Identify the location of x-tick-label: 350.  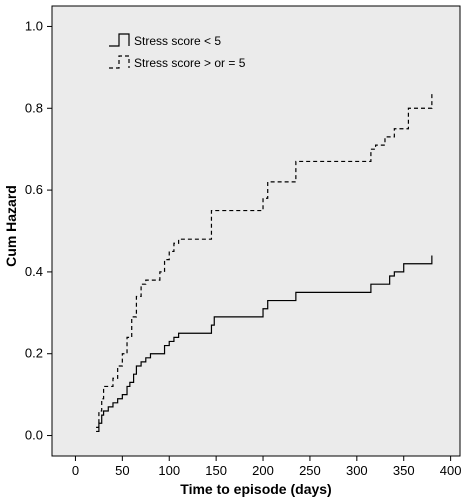
(404, 470).